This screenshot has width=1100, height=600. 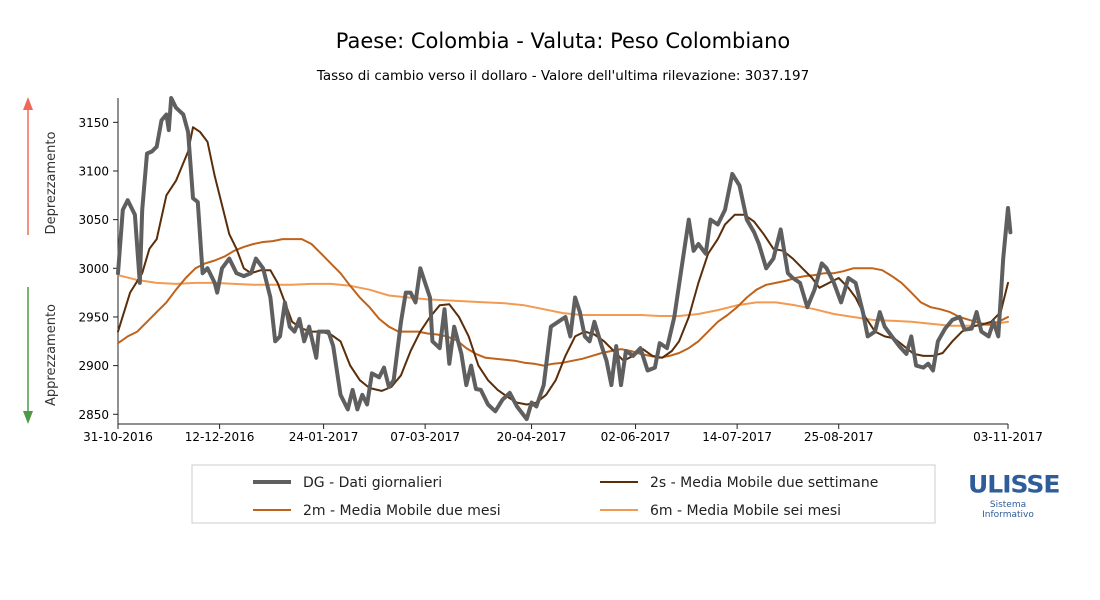 What do you see at coordinates (764, 483) in the screenshot?
I see `legend-label-2s: 2s - Media Mobile due settimane` at bounding box center [764, 483].